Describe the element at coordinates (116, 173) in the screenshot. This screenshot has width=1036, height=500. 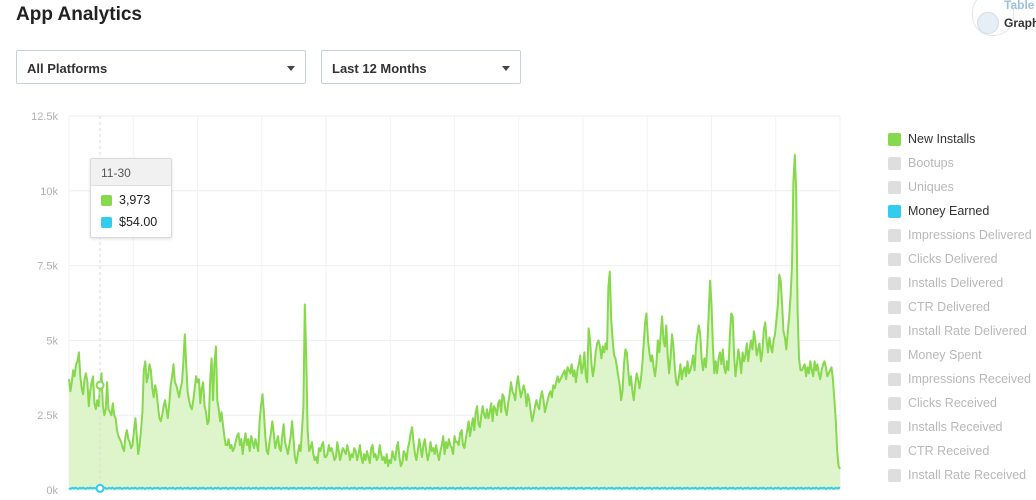
I see `tooltip-date: 11-30` at that location.